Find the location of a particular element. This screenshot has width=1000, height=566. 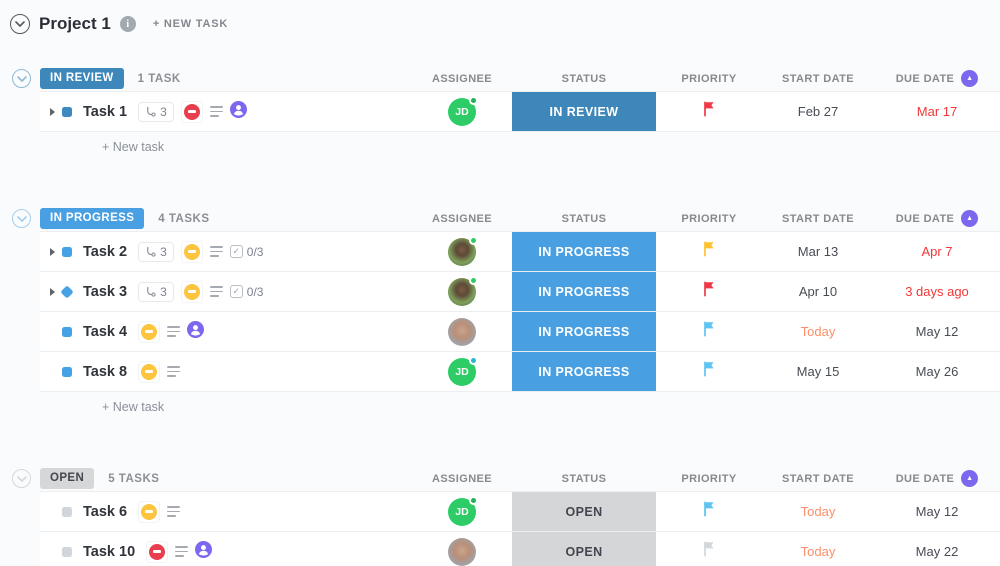

start-date: Feb 27 is located at coordinates (818, 111).